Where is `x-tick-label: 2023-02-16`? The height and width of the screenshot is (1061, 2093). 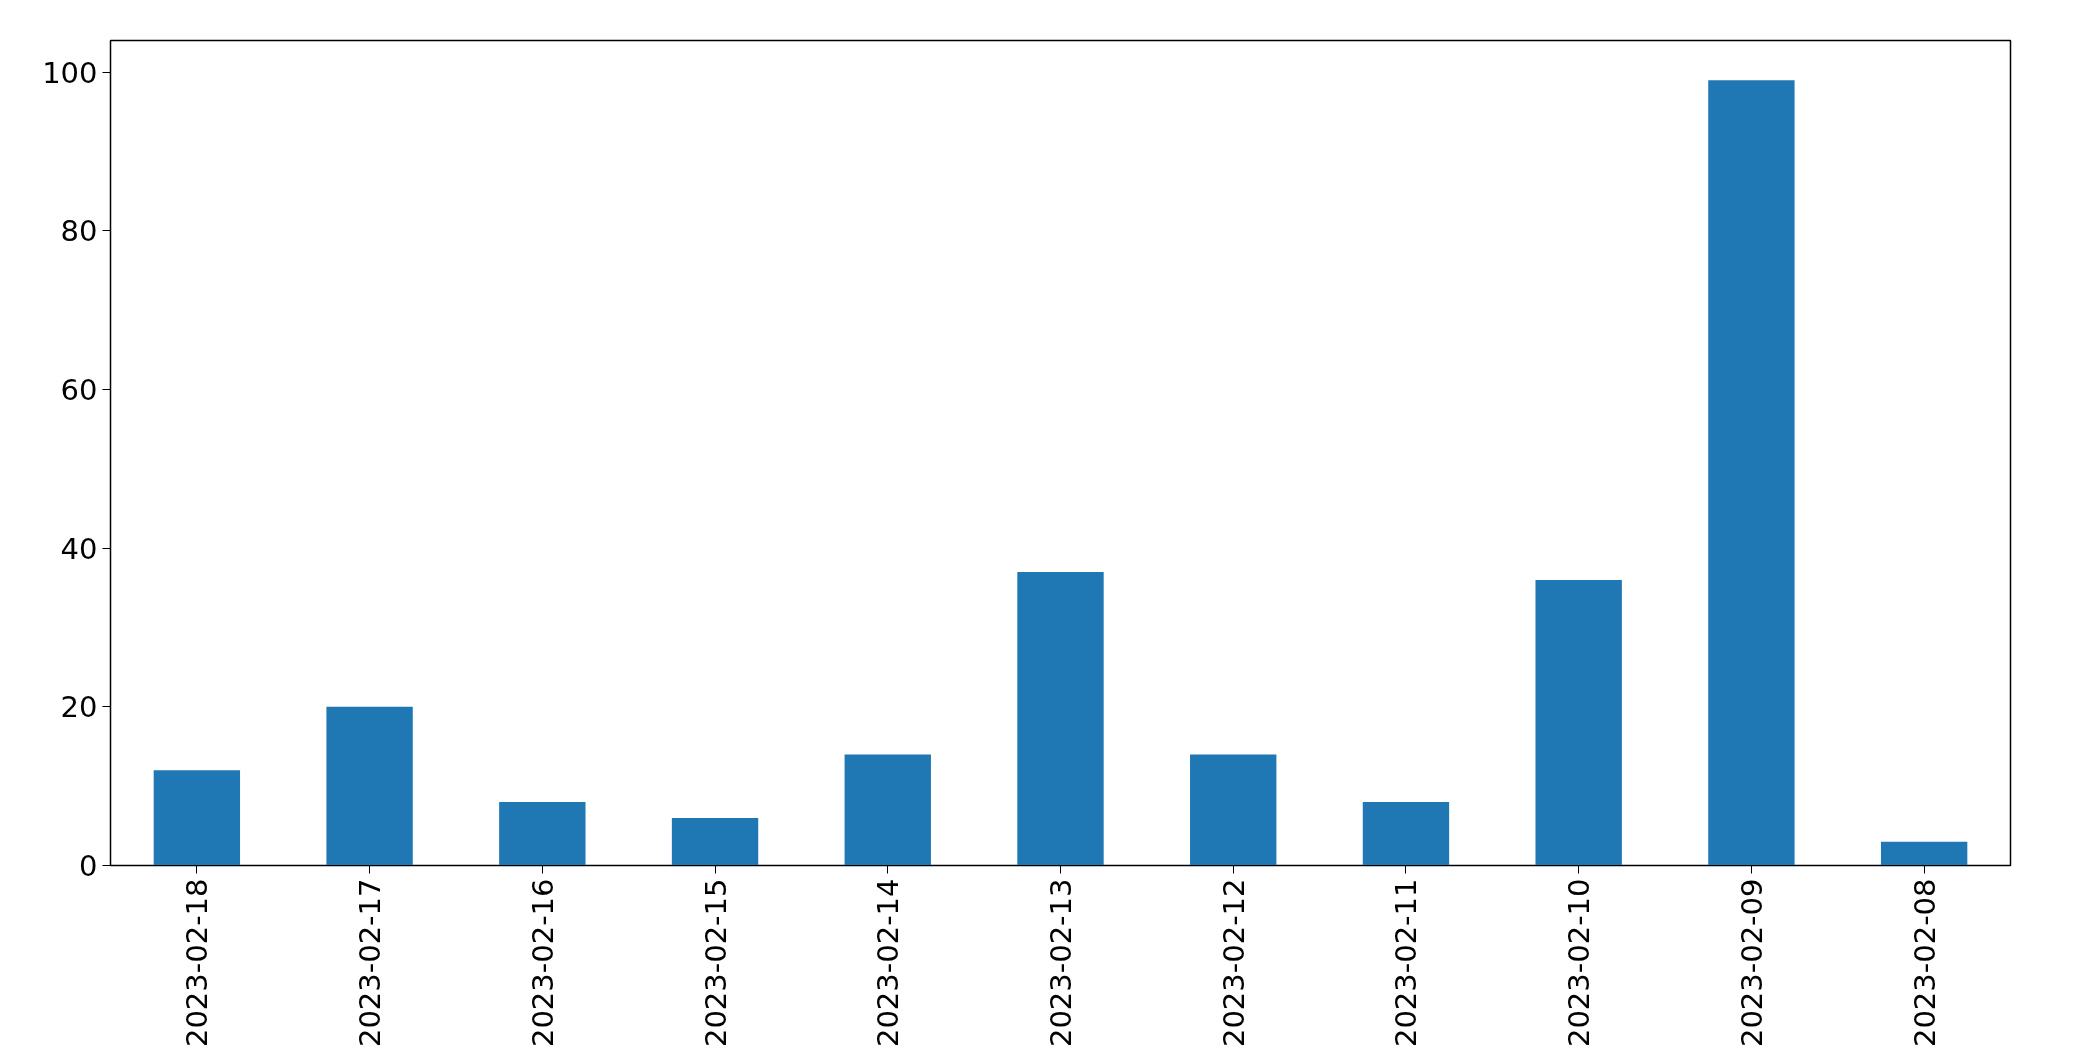 x-tick-label: 2023-02-16 is located at coordinates (542, 963).